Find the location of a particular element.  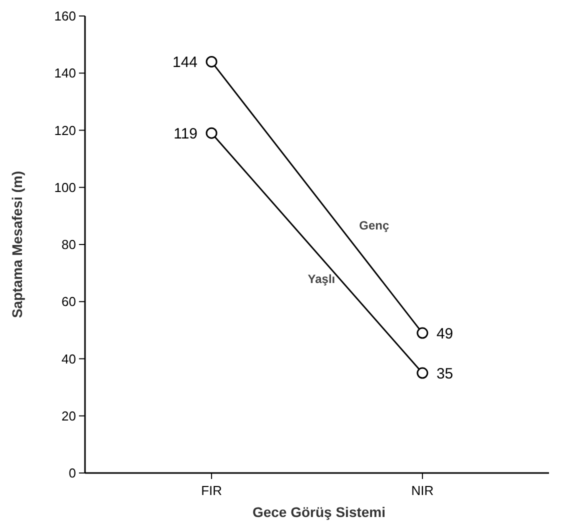

series-label: Genç is located at coordinates (374, 225).